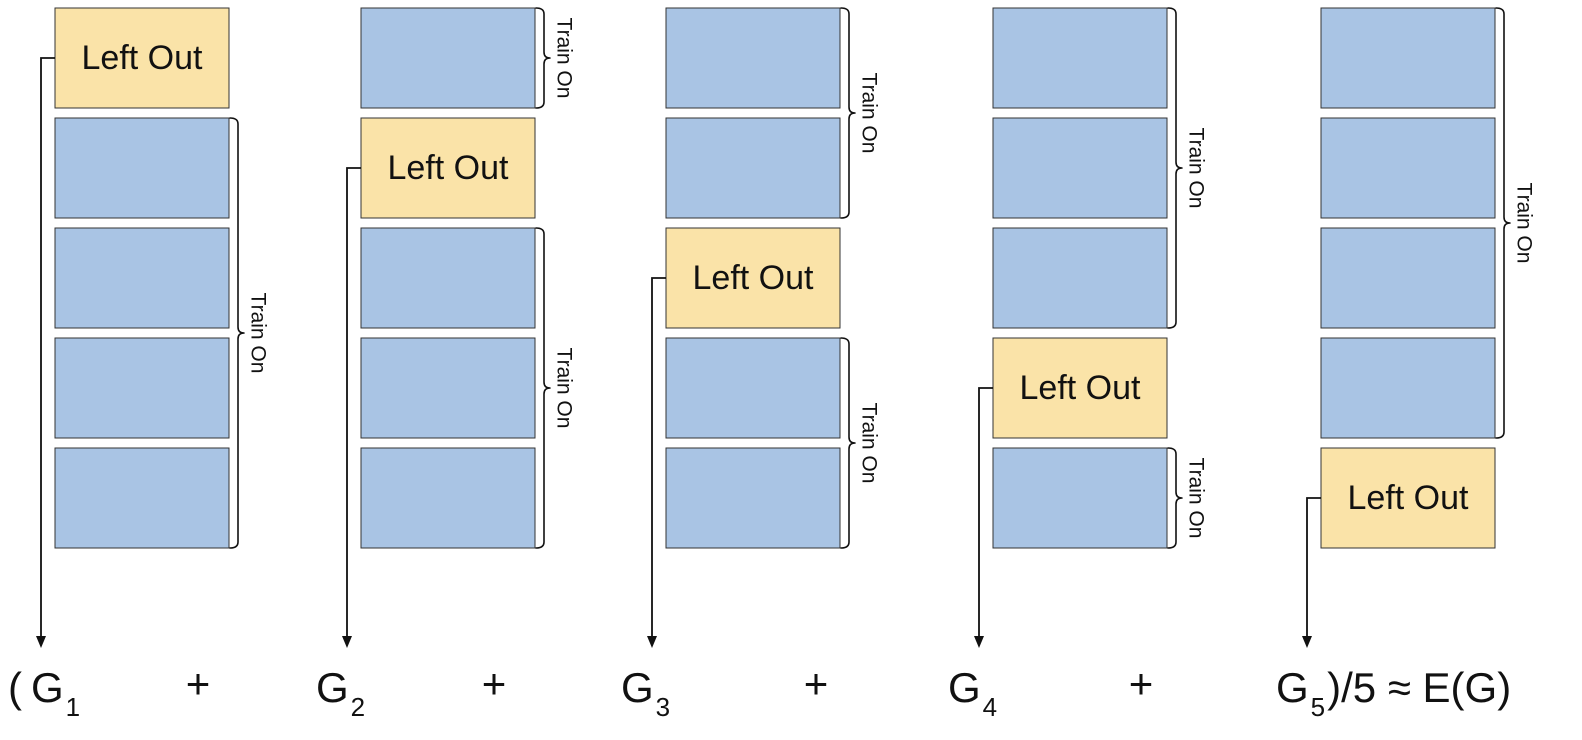  What do you see at coordinates (1318, 707) in the screenshot?
I see `g-subscript: 5` at bounding box center [1318, 707].